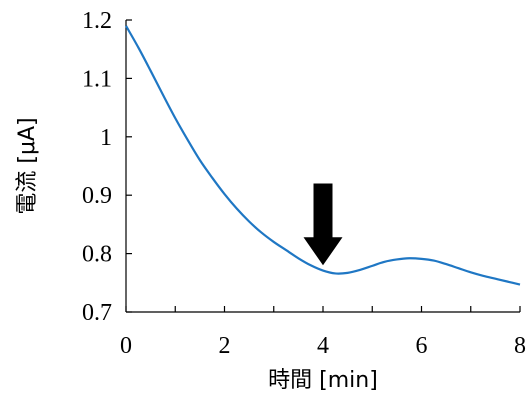  Describe the element at coordinates (97, 21) in the screenshot. I see `y-tick-label: 1.2` at that location.